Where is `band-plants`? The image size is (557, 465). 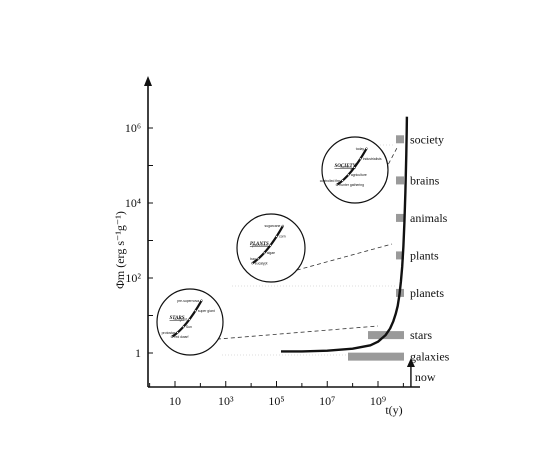 band-plants is located at coordinates (400, 255).